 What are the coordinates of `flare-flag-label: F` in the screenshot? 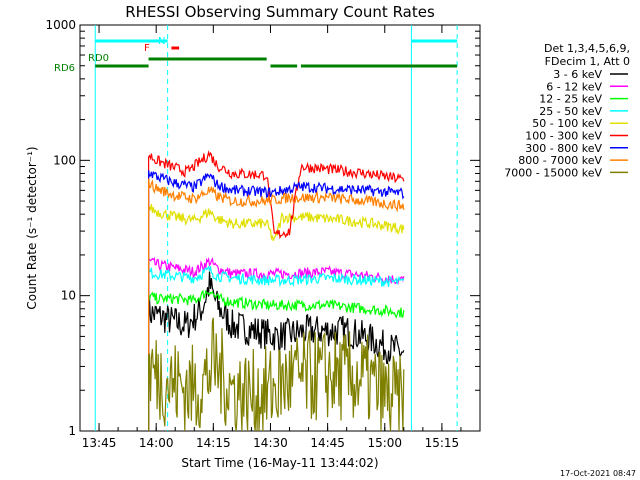 It's located at (147, 48).